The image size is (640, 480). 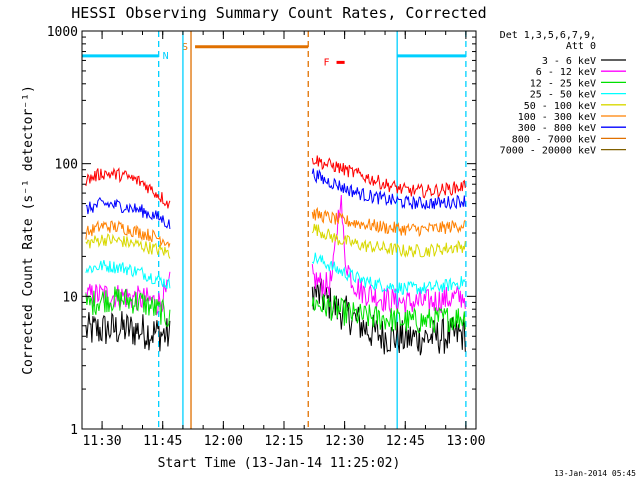 I want to click on legend-header: Det 1,3,5,6,7,9,, so click(x=548, y=35).